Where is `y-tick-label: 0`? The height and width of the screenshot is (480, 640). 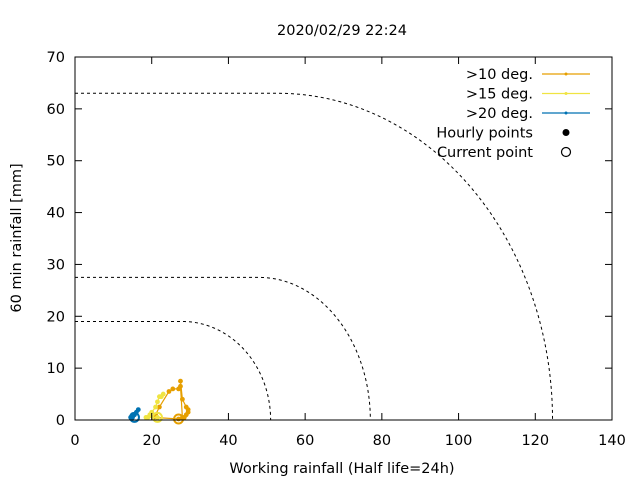
y-tick-label: 0 is located at coordinates (60, 421).